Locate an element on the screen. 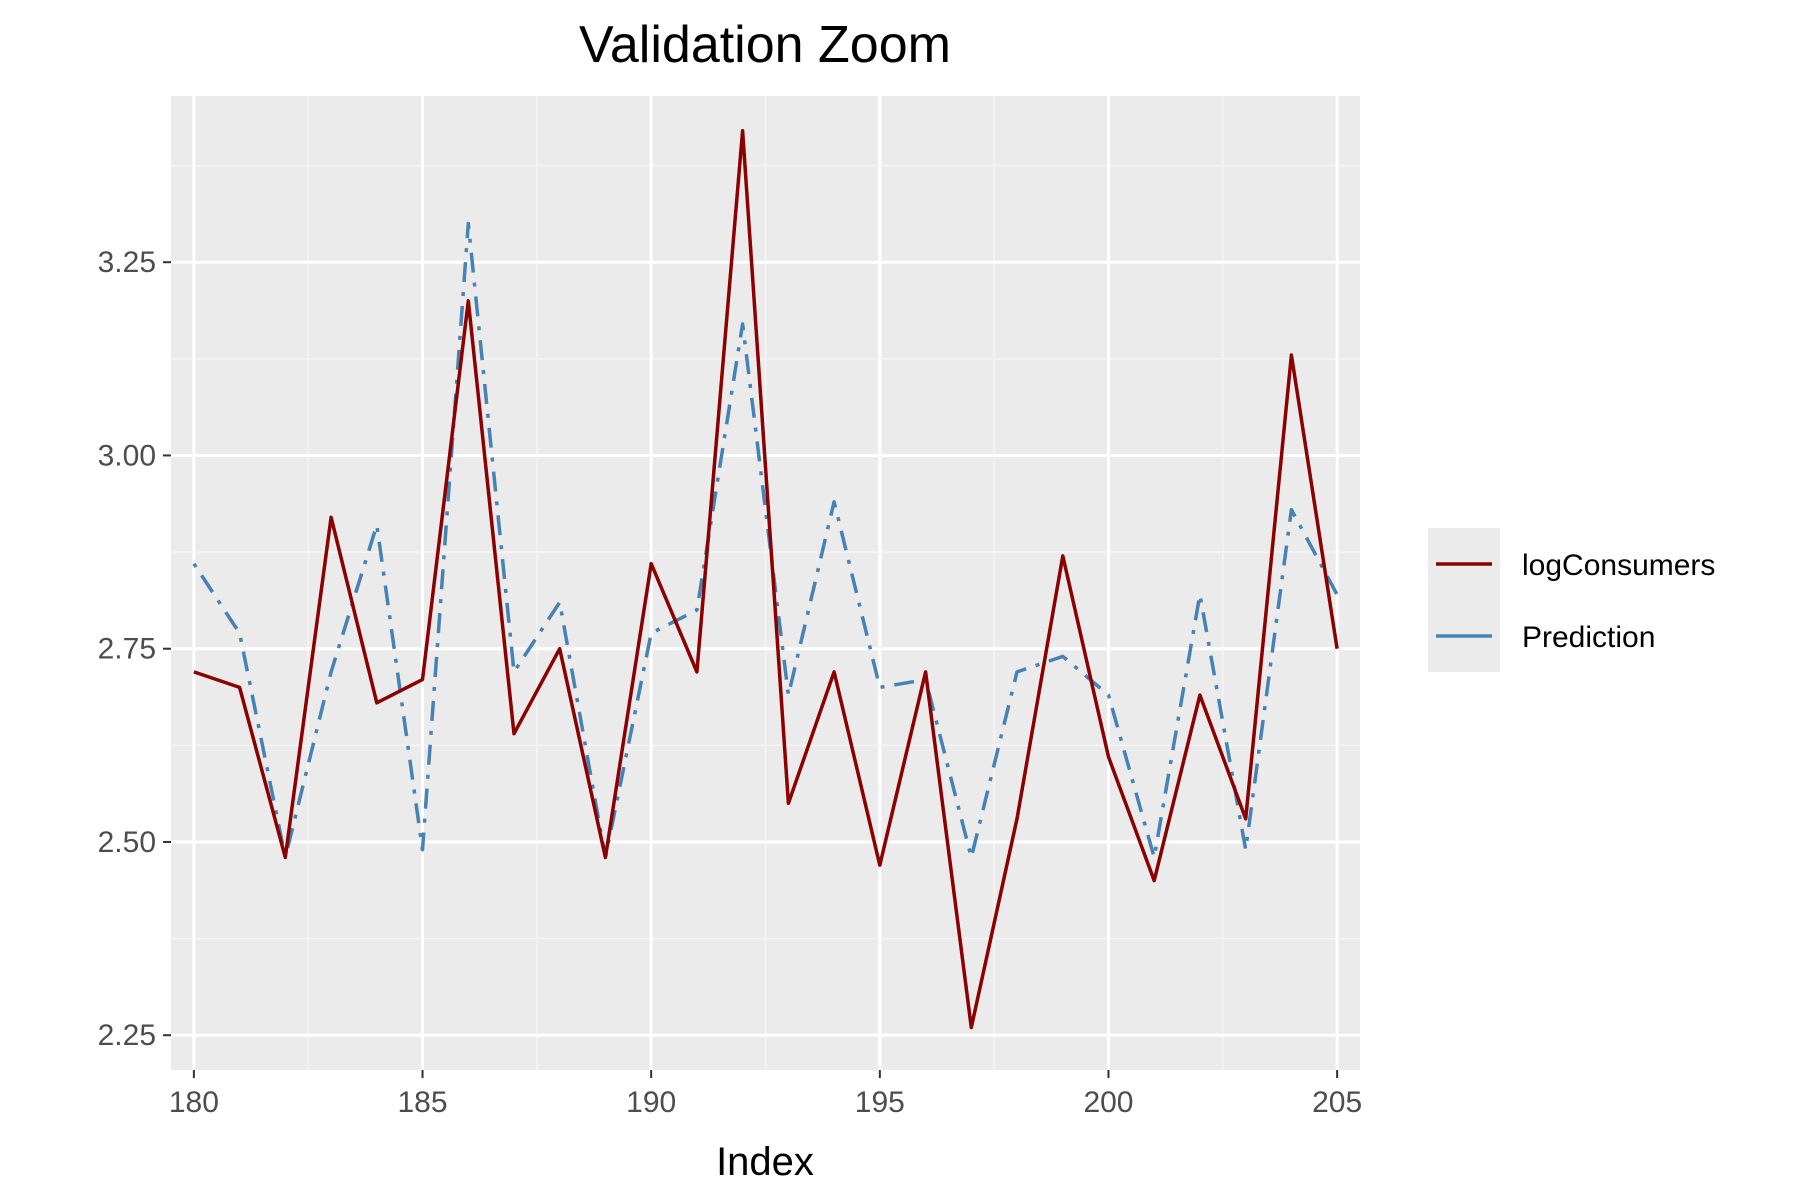 The width and height of the screenshot is (1800, 1200). x-axis: 180 185 190 195 200 205 is located at coordinates (765, 1094).